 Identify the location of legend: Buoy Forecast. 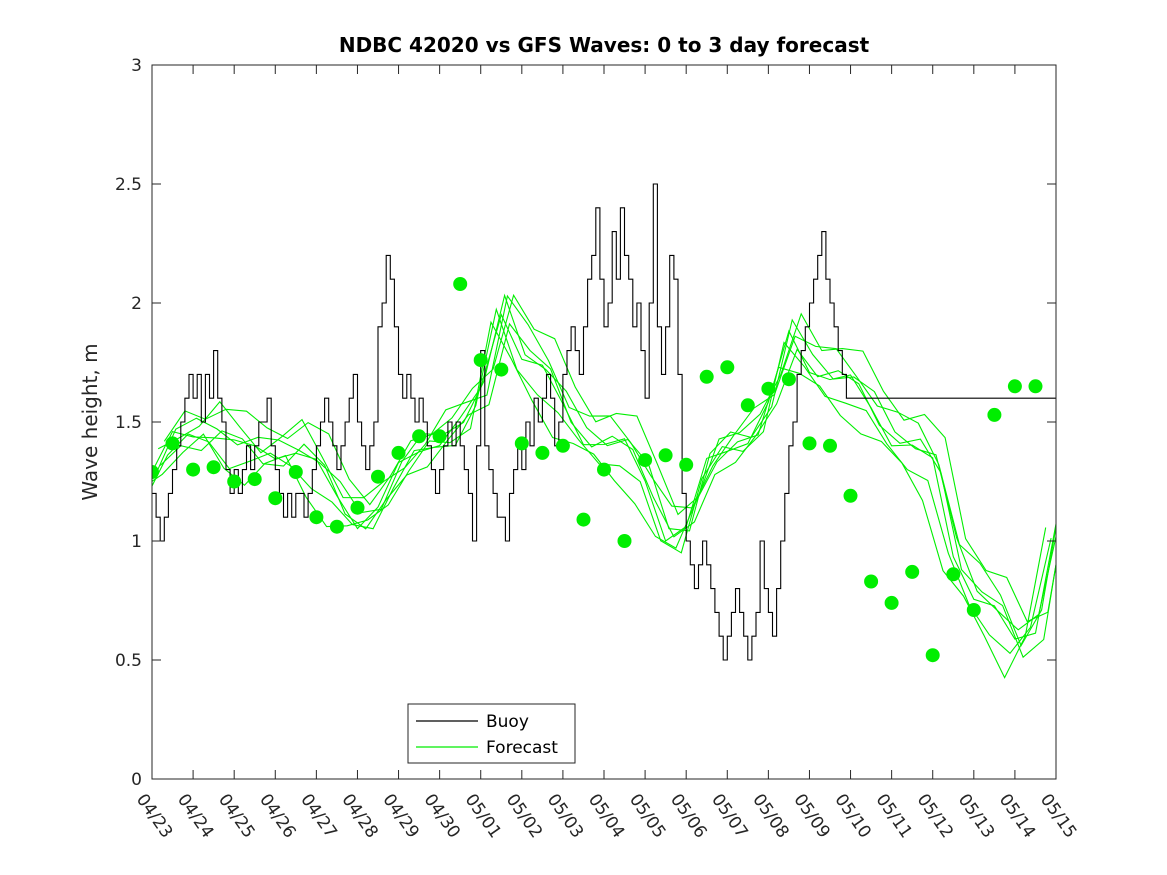
(491, 733).